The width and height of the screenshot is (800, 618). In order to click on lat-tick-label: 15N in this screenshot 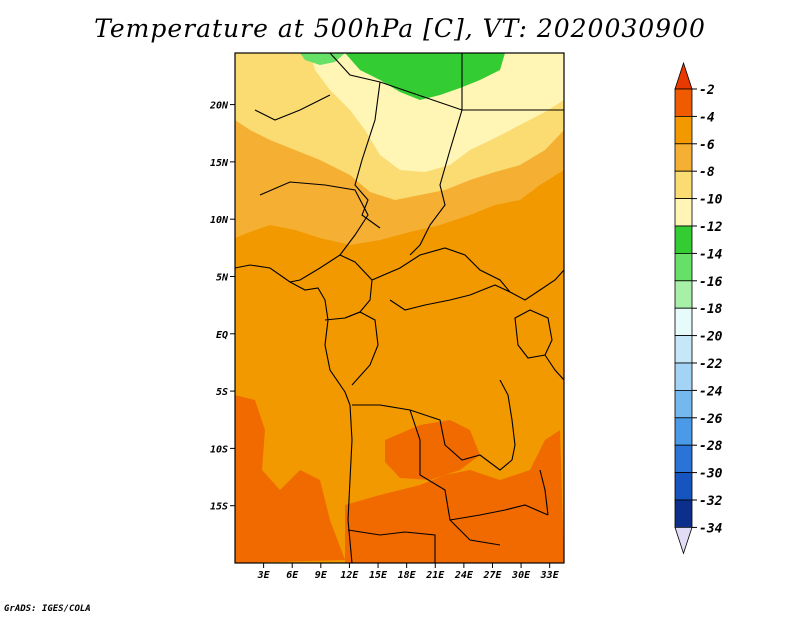, I will do `click(219, 163)`.